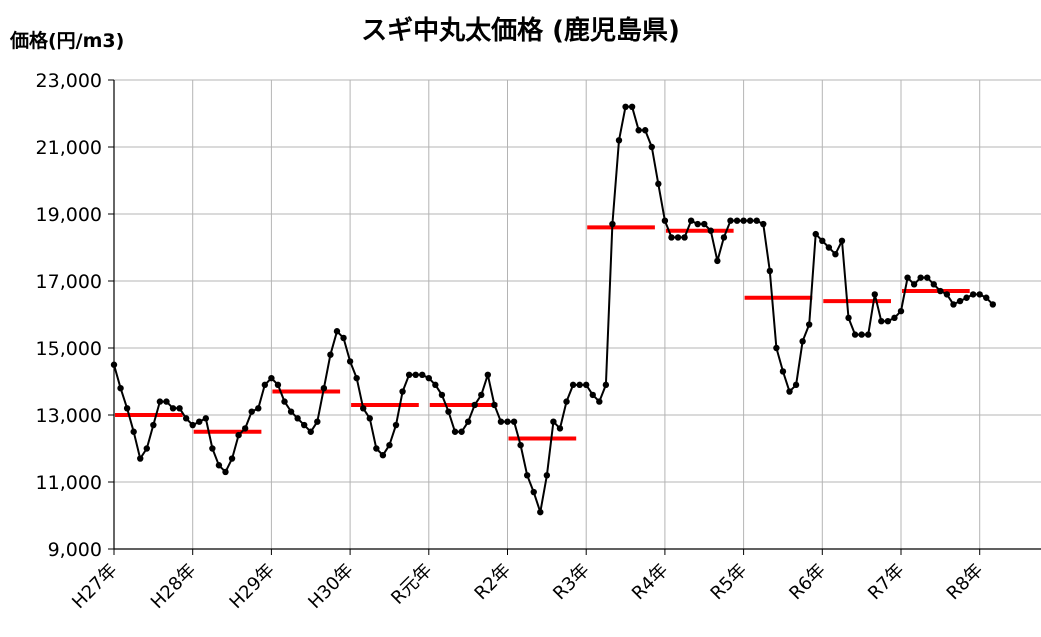  What do you see at coordinates (67, 41) in the screenshot?
I see `y-axis-label: 価格(円/m3)` at bounding box center [67, 41].